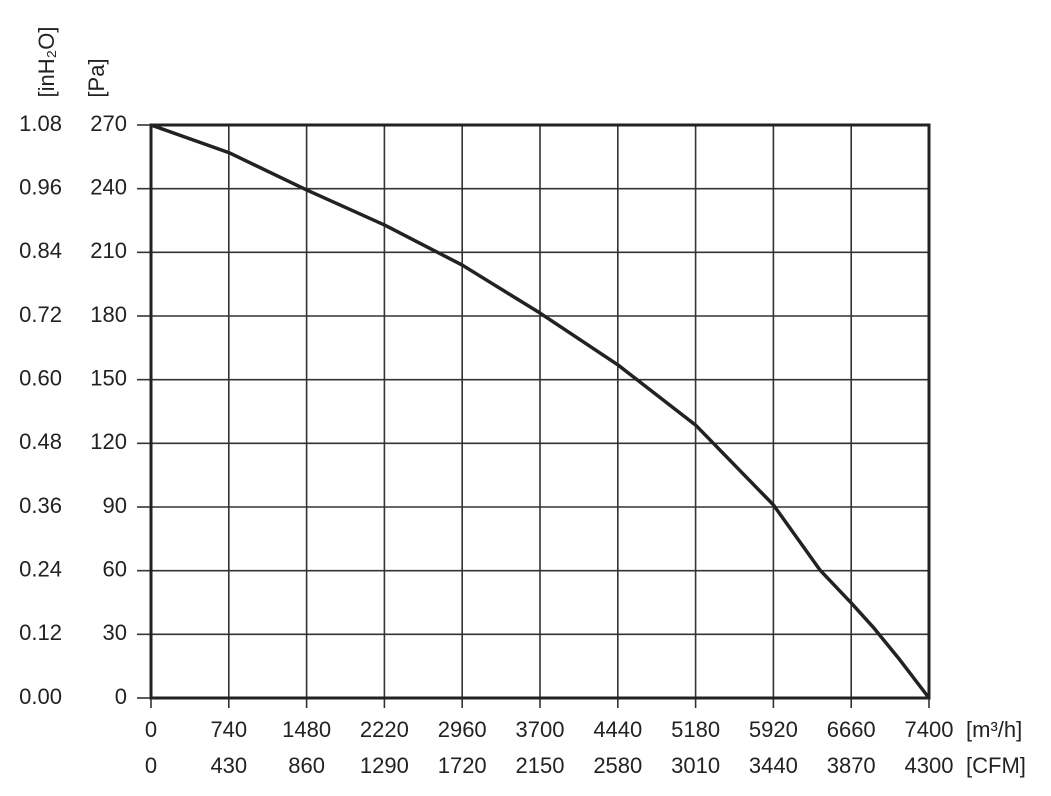 This screenshot has height=796, width=1051. I want to click on x2-tick-label: 1290, so click(384, 765).